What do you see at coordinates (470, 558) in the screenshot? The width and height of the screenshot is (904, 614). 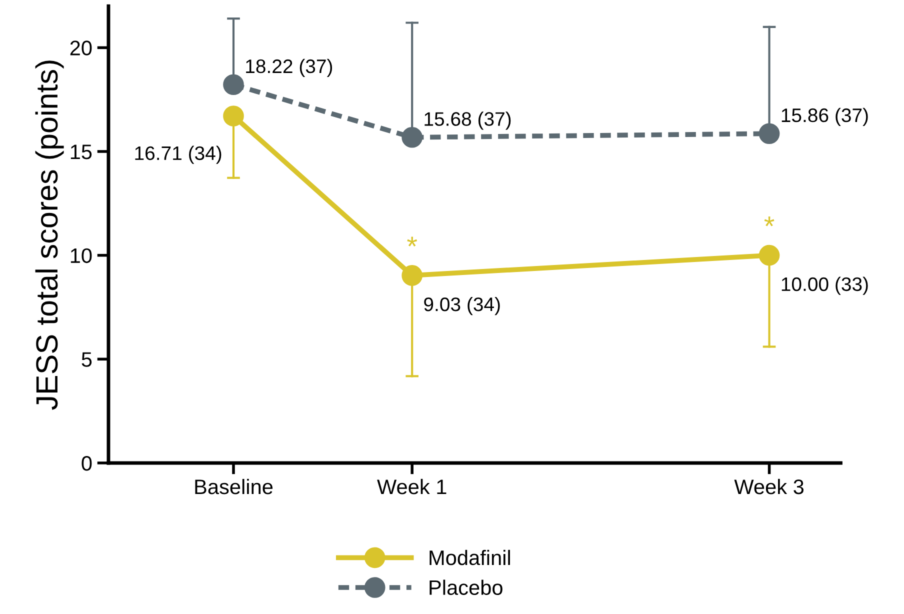 I see `legend-label: Modafinil` at bounding box center [470, 558].